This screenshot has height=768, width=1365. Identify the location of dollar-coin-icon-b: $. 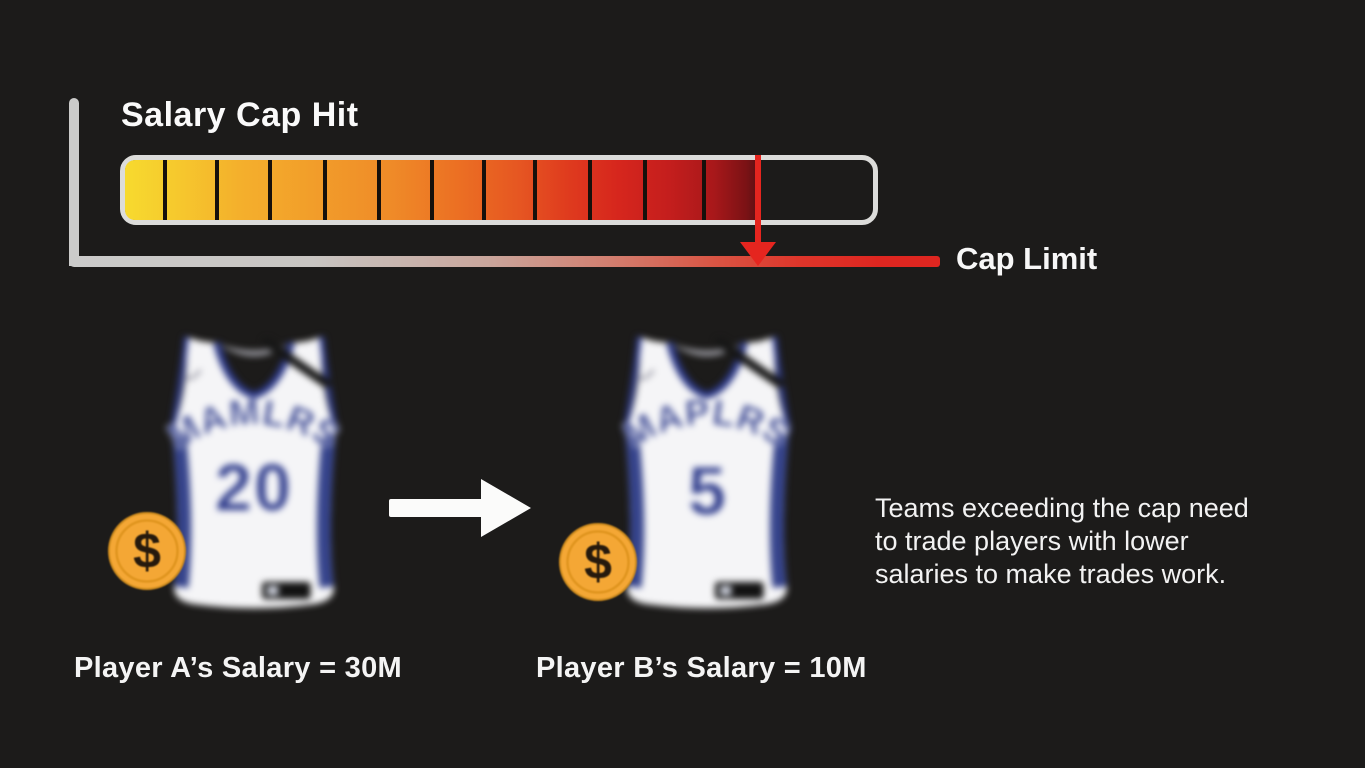
(598, 562).